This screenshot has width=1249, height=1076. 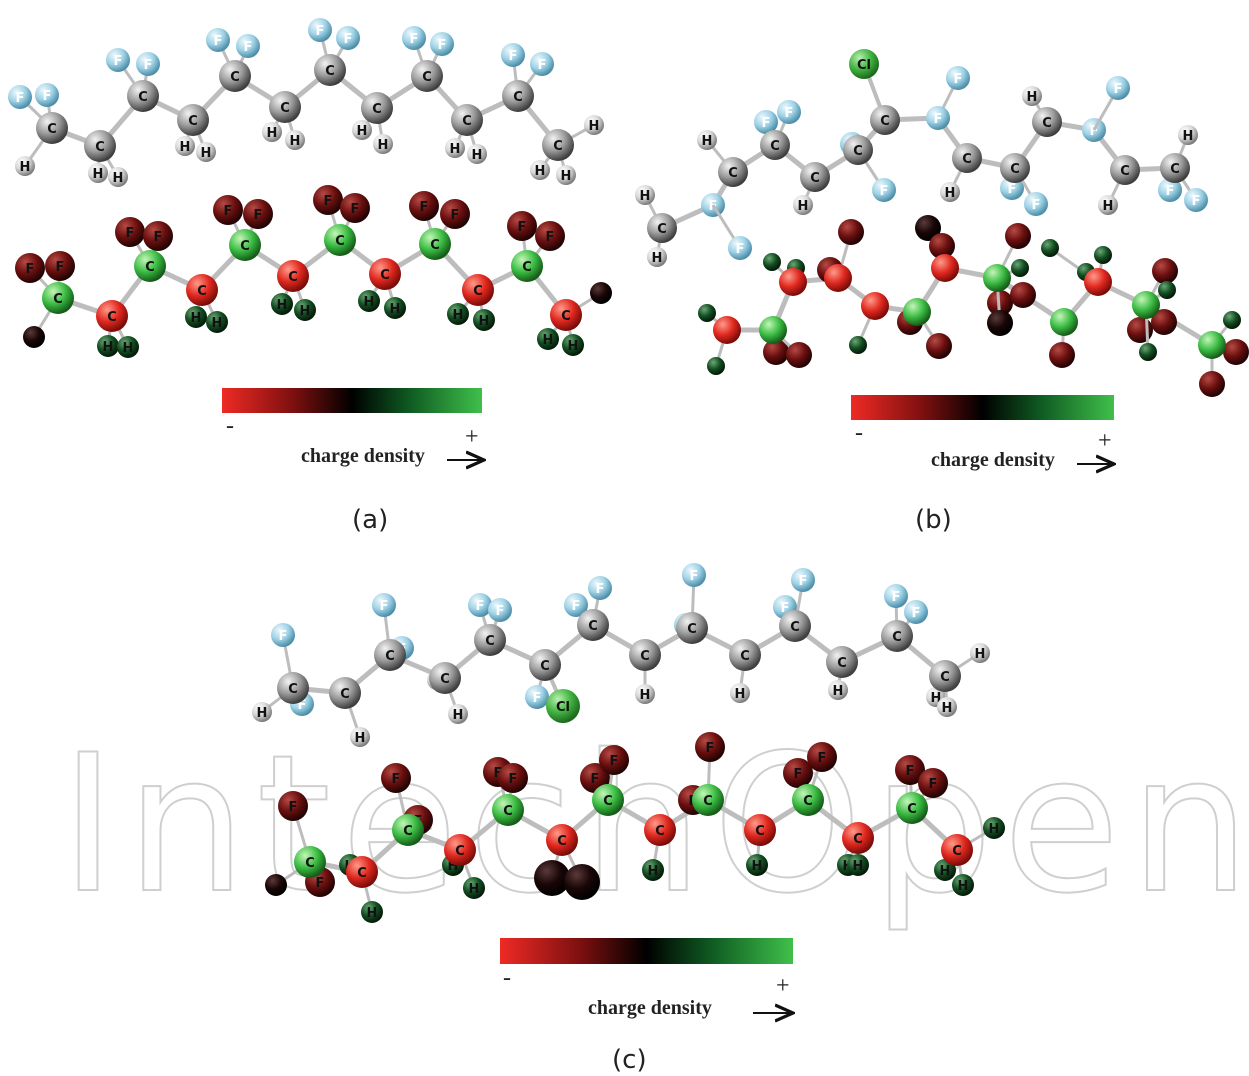 What do you see at coordinates (563, 706) in the screenshot?
I see `atom-chlorine: Cl` at bounding box center [563, 706].